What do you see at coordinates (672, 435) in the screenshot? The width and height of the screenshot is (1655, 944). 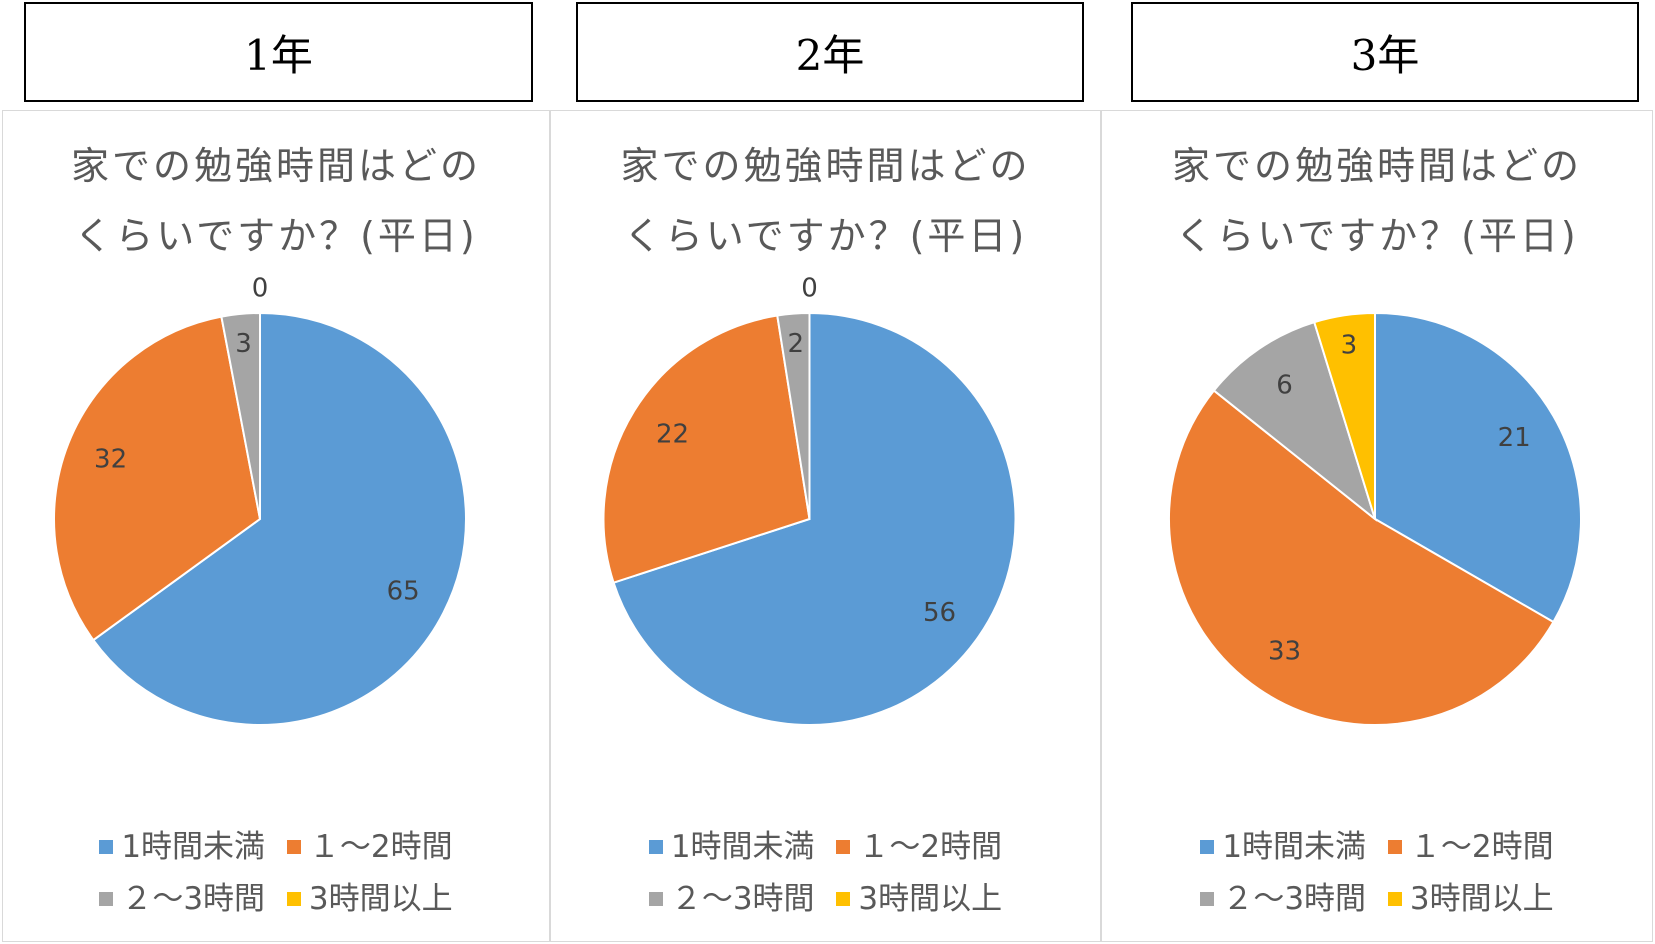 I see `data-label-1to2: 22` at bounding box center [672, 435].